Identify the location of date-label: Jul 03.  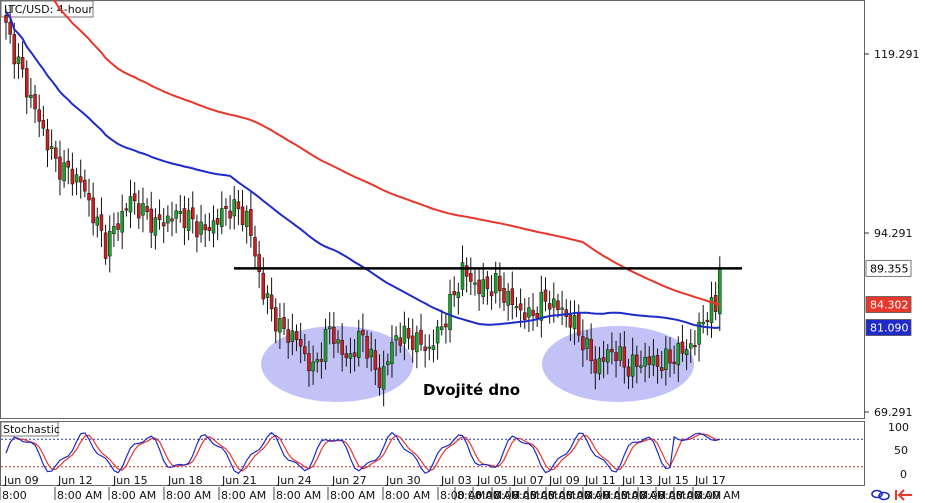
(456, 480).